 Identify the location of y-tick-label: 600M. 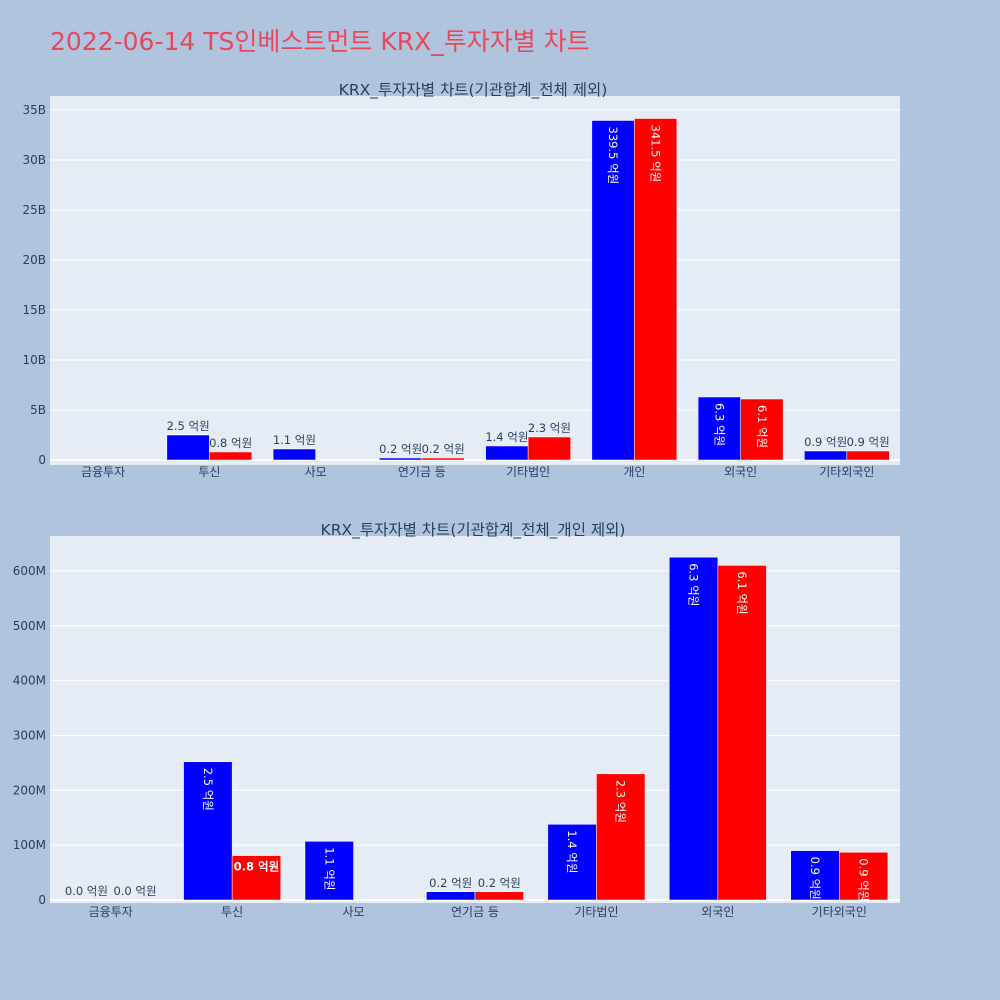
(29, 571).